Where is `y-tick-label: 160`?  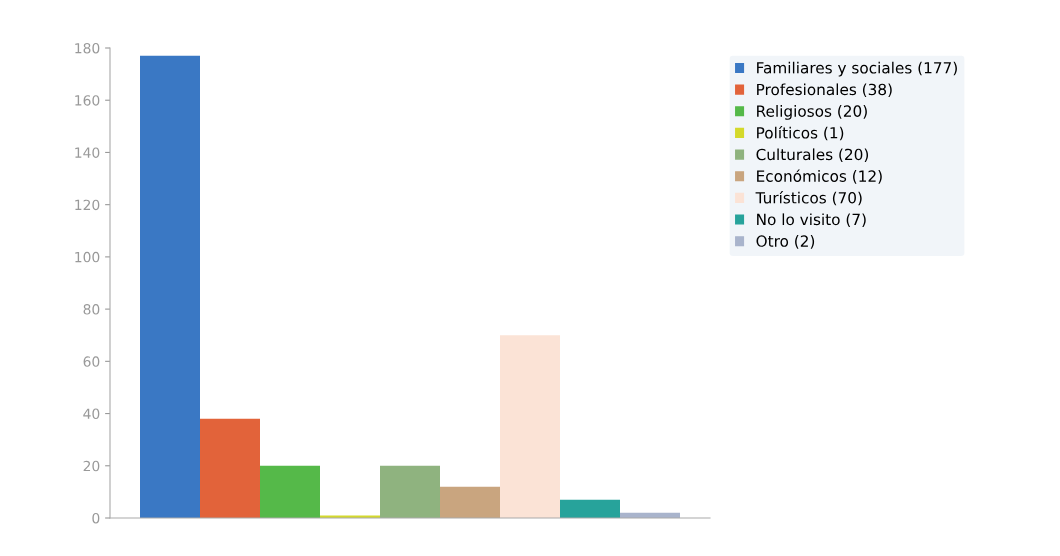 y-tick-label: 160 is located at coordinates (87, 100).